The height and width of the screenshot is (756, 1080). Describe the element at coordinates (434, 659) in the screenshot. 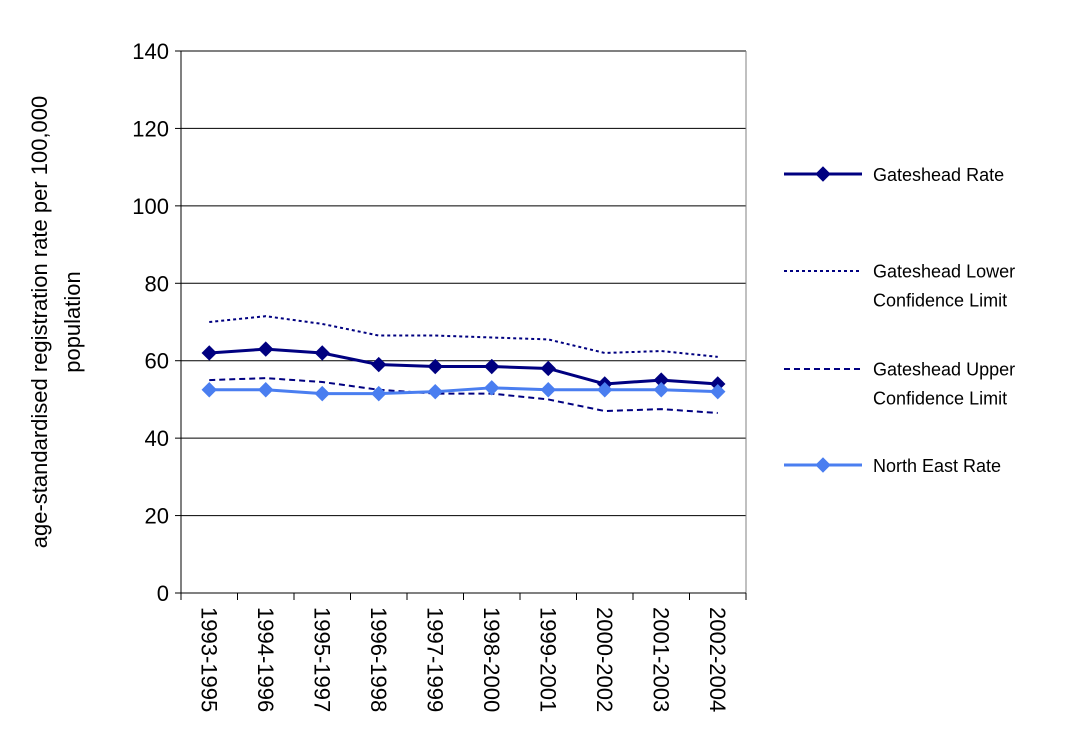

I see `x-tick-label: 1997-1999` at that location.